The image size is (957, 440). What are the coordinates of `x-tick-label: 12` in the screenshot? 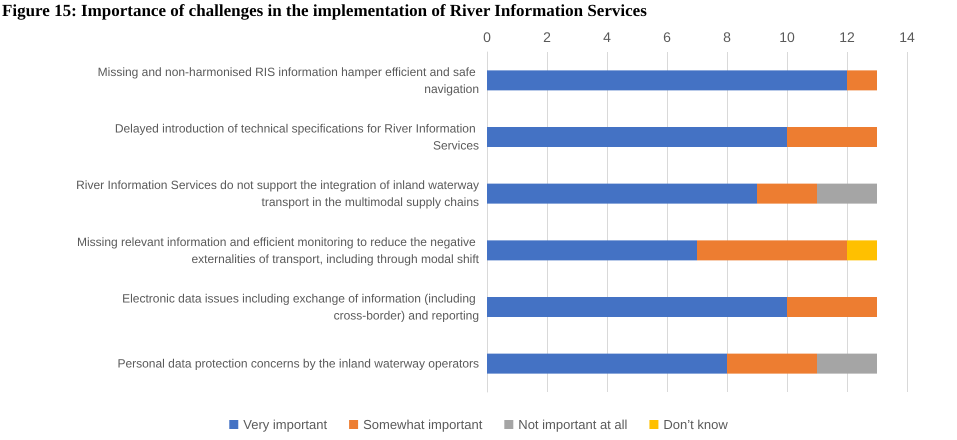 It's located at (847, 37).